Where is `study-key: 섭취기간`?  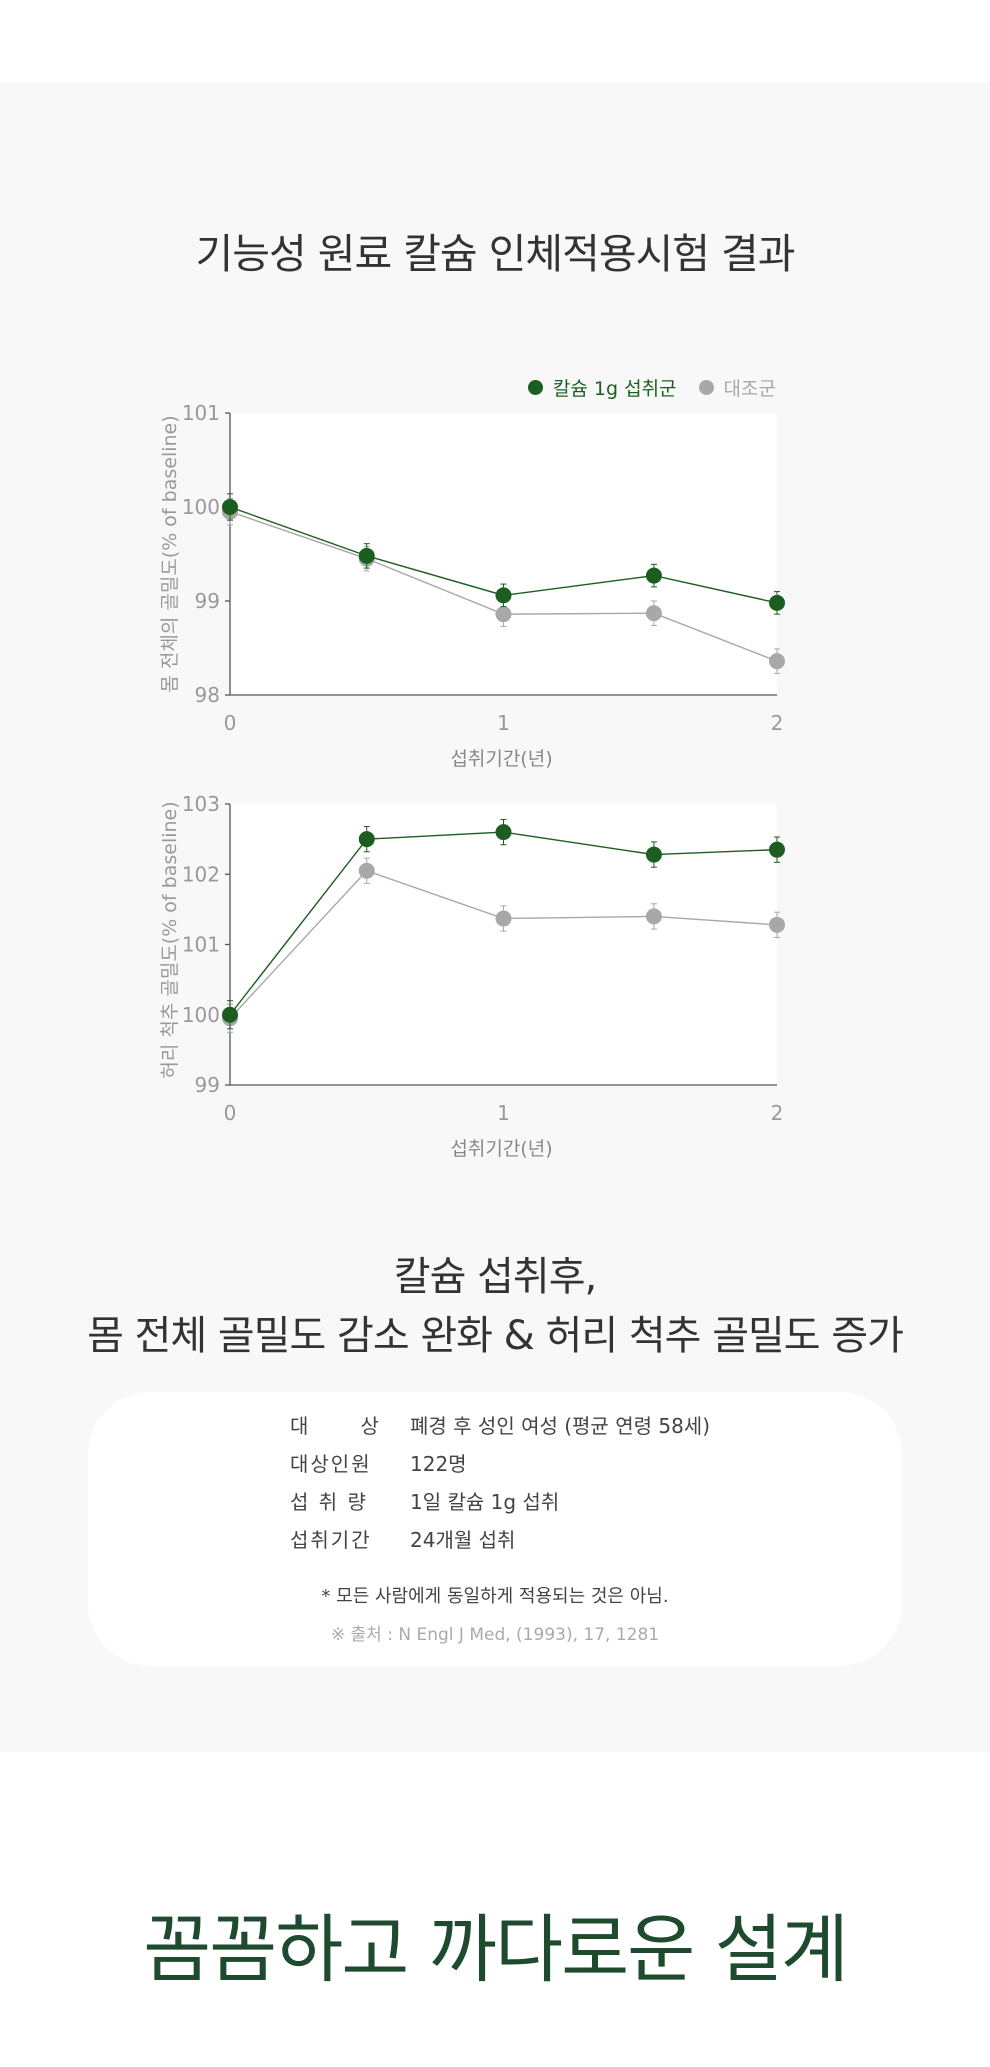
study-key: 섭취기간 is located at coordinates (331, 1540).